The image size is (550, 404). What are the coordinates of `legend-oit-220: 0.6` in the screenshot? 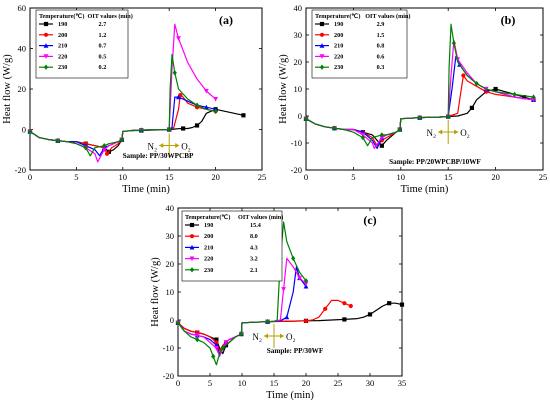 It's located at (381, 56).